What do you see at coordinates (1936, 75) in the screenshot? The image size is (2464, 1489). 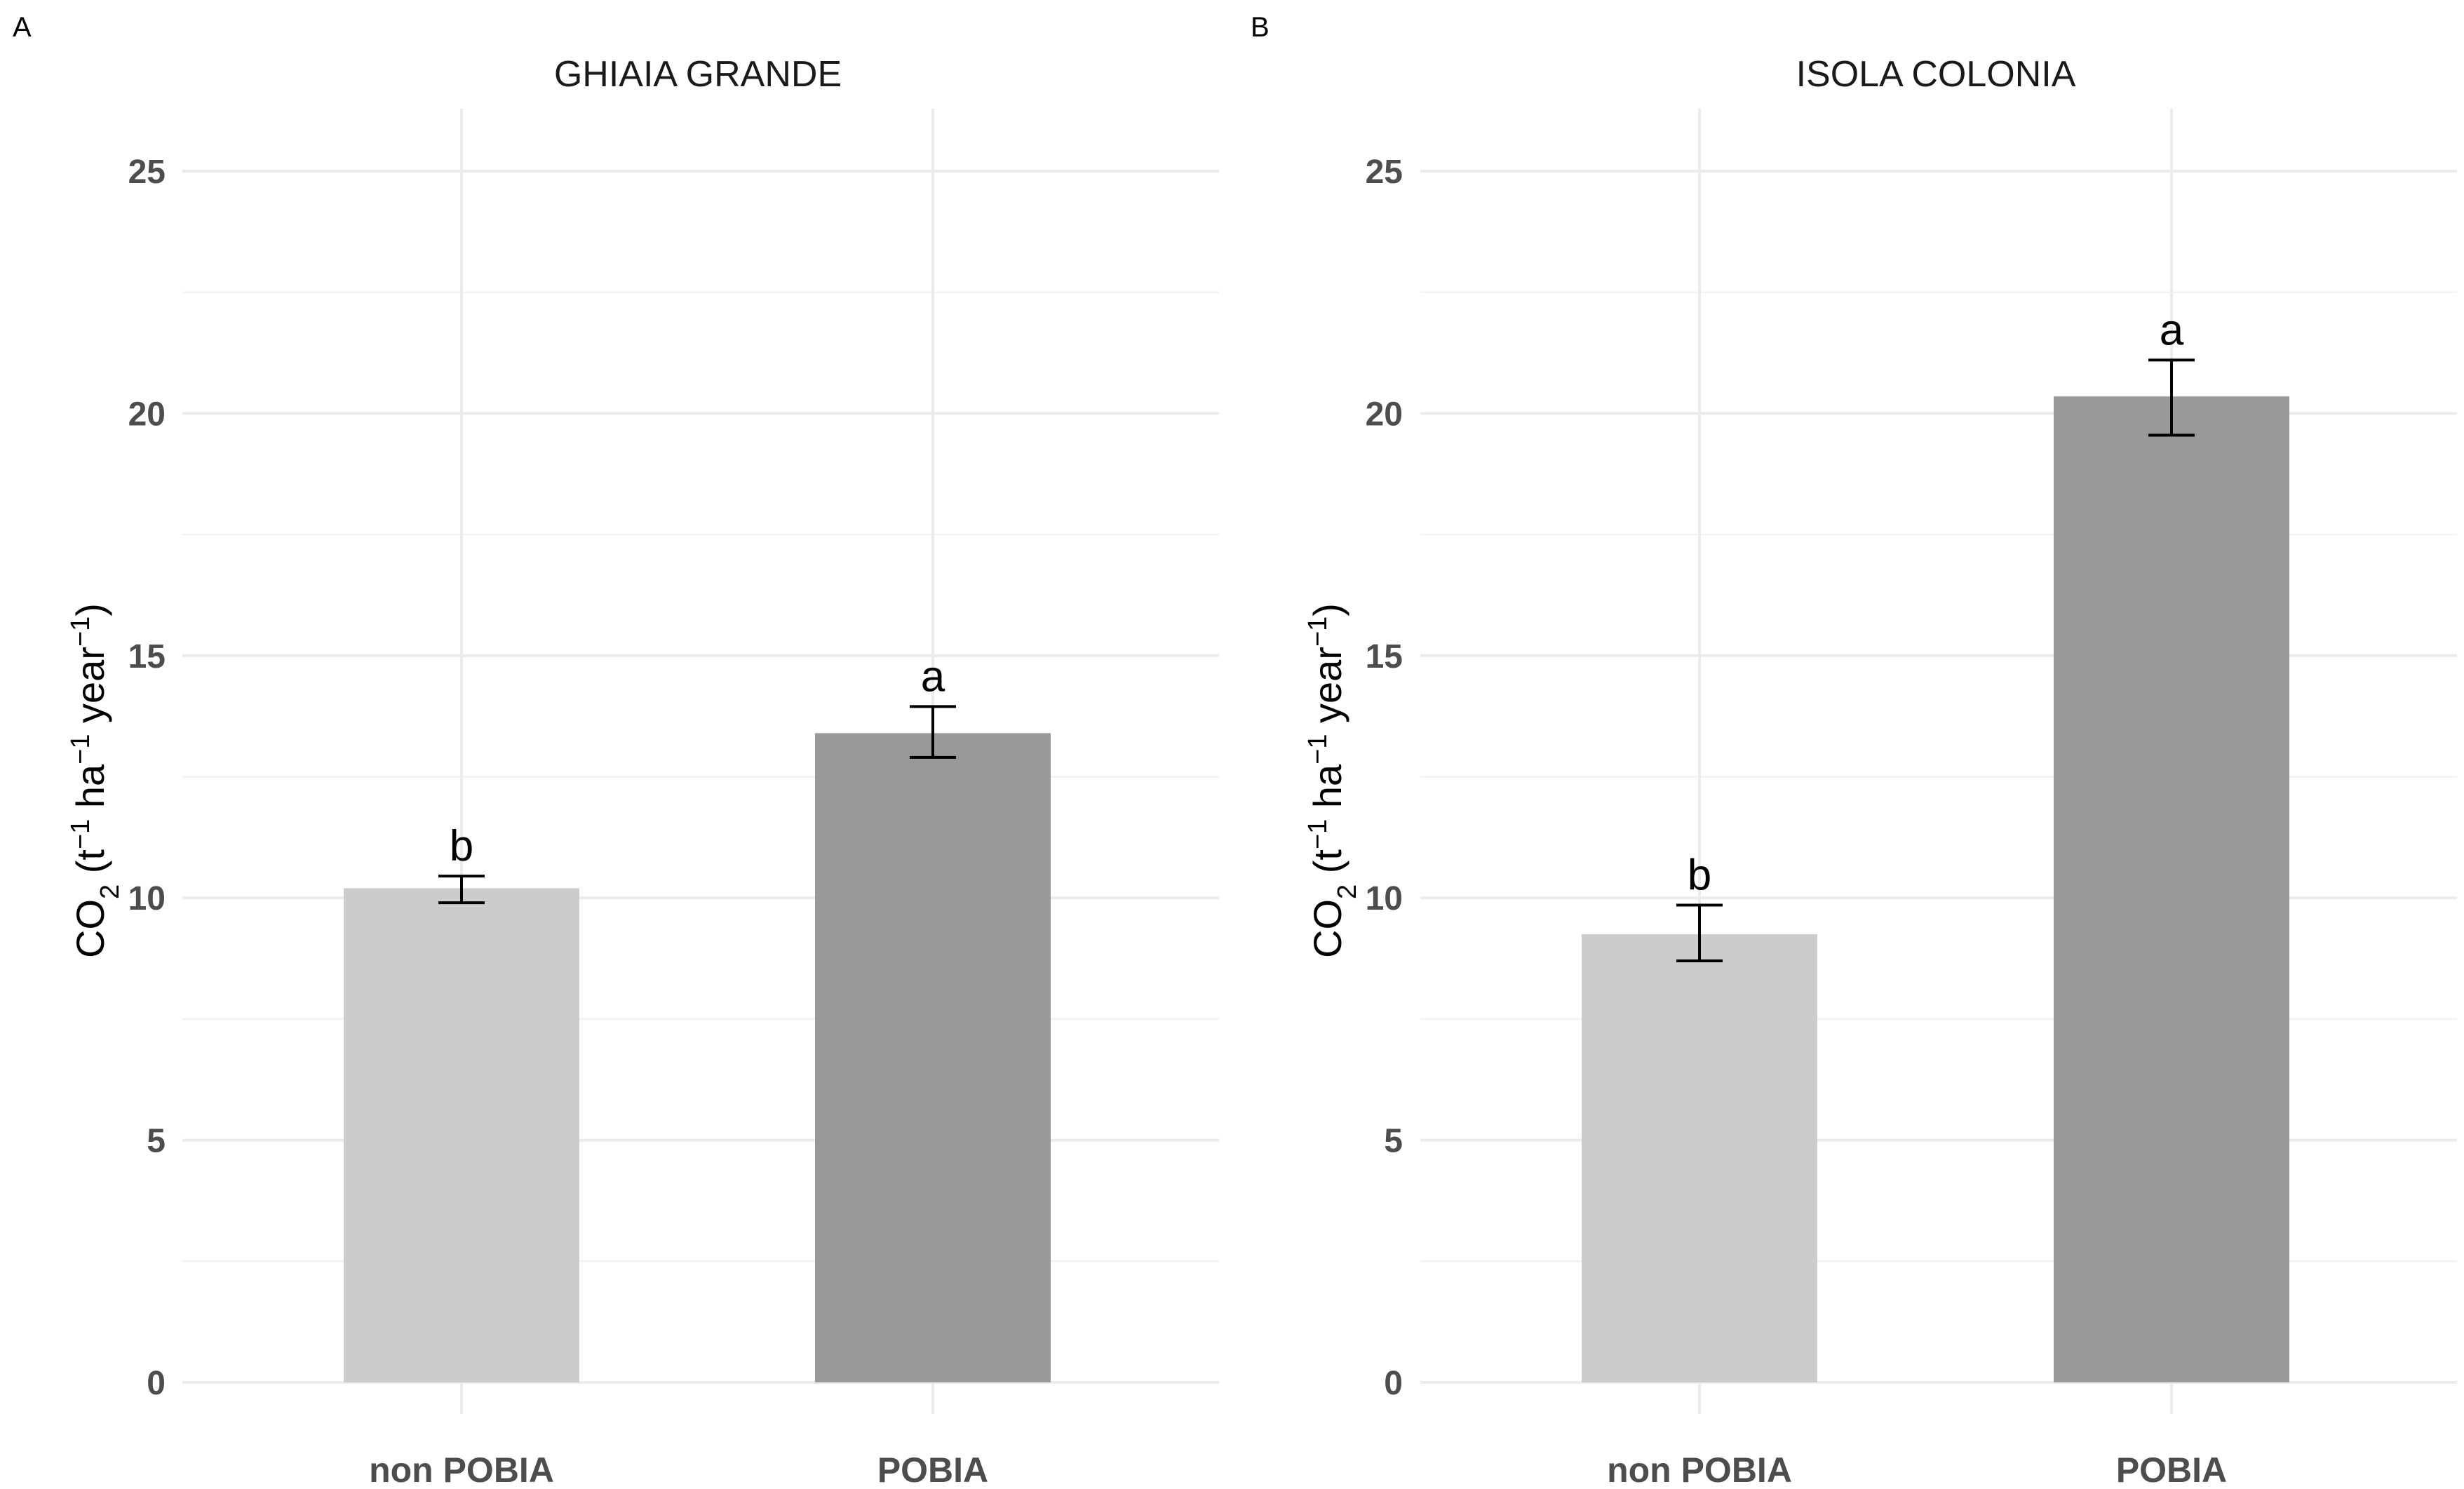 I see `panel-title: ISOLA COLONIA` at bounding box center [1936, 75].